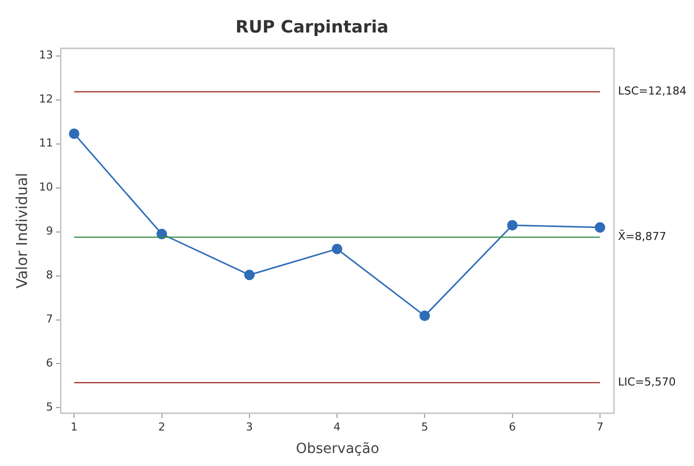 Image resolution: width=694 pixels, height=466 pixels. I want to click on x-tick-label: 6, so click(512, 427).